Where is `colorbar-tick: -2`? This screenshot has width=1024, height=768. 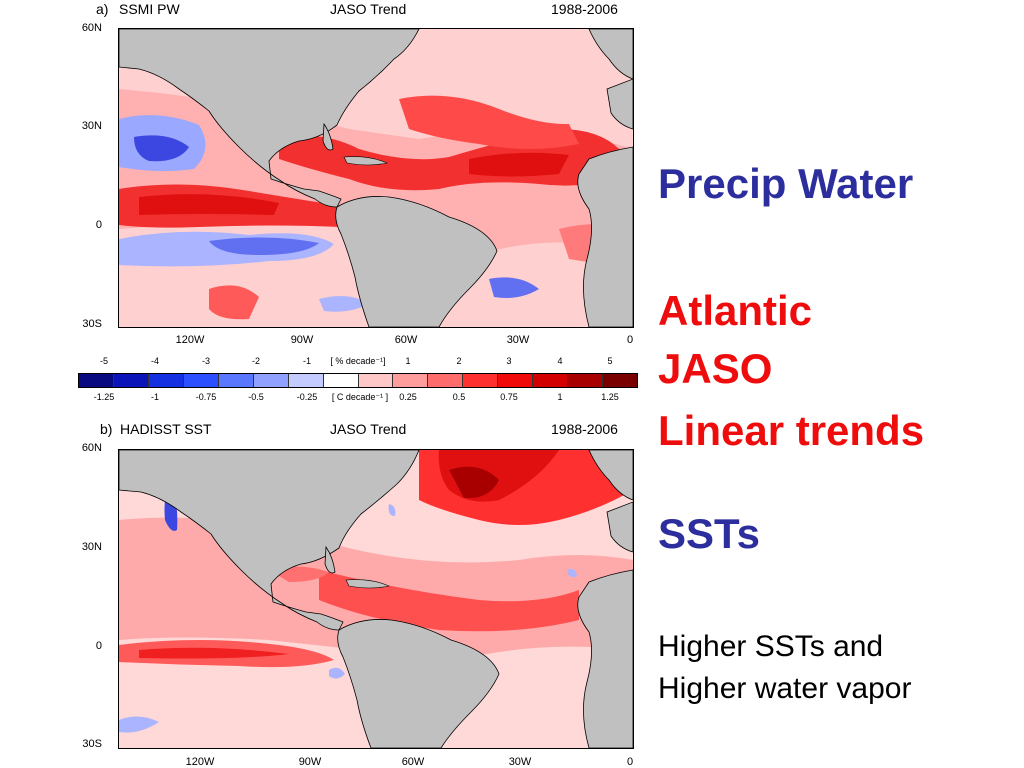 colorbar-tick: -2 is located at coordinates (256, 361).